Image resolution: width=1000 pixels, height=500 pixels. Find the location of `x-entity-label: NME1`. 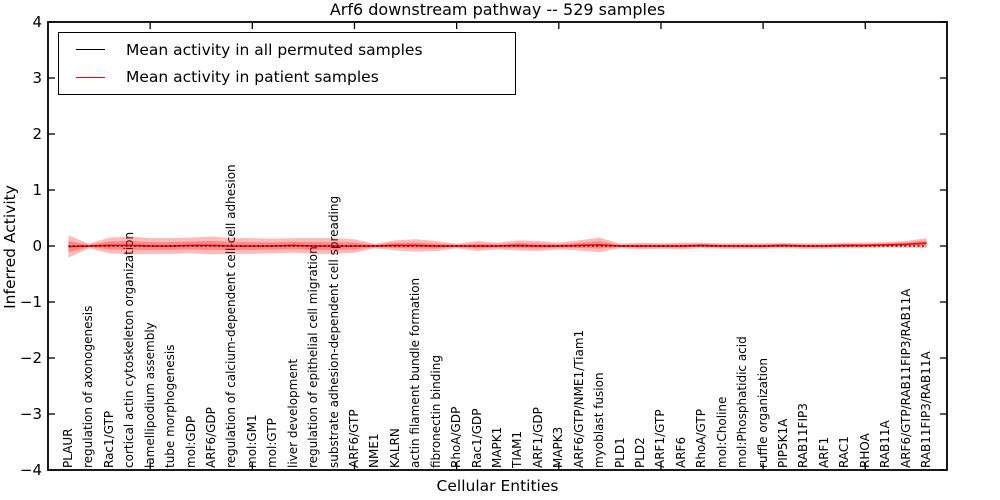

x-entity-label: NME1 is located at coordinates (374, 450).